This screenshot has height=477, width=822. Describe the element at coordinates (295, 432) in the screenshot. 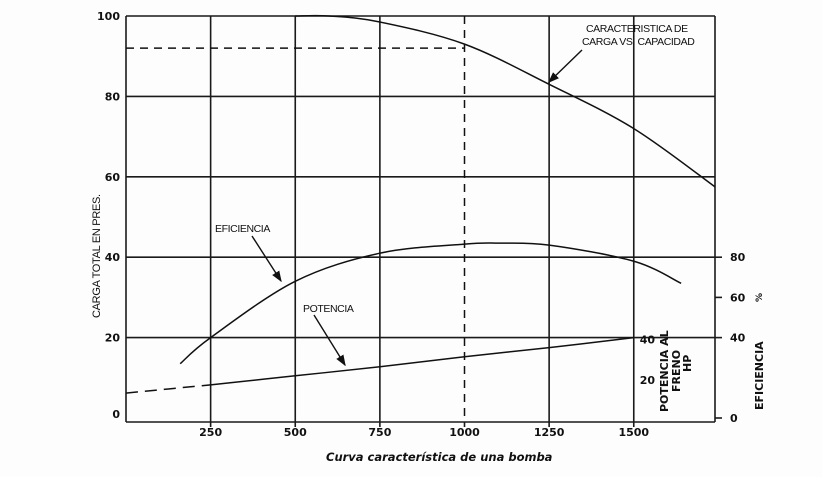

I see `x-tick-label: 500` at that location.